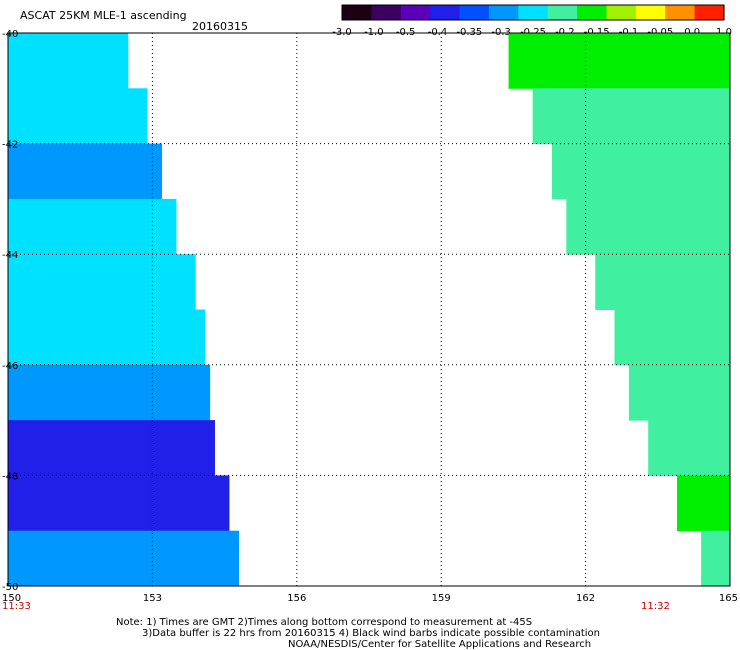 The image size is (740, 650). I want to click on x-tick-label: 165, so click(728, 598).